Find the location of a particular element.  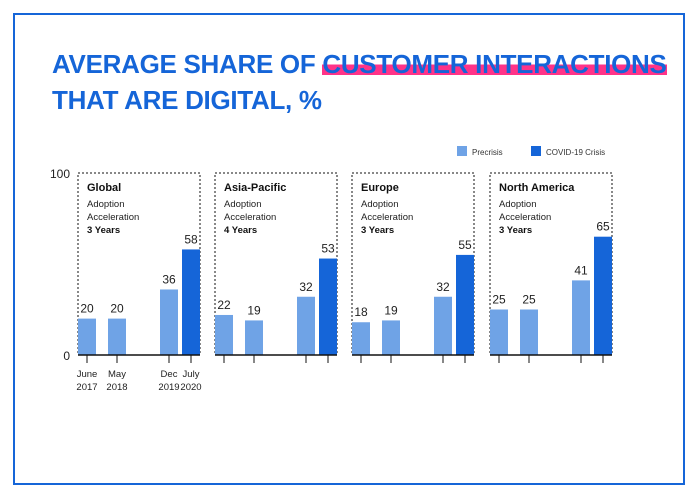

x-tick-label: 2019 is located at coordinates (168, 387).